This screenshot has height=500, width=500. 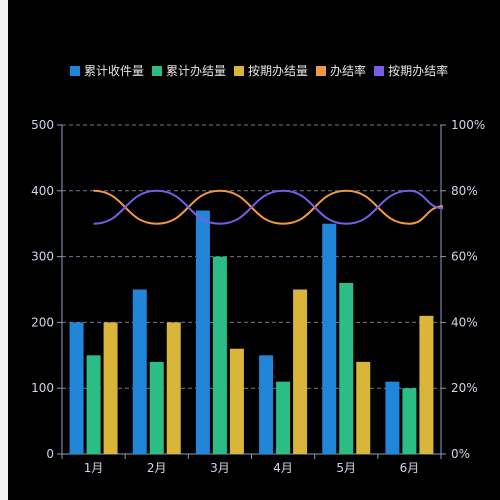 What do you see at coordinates (278, 71) in the screenshot?
I see `legend-label: 按期办结量` at bounding box center [278, 71].